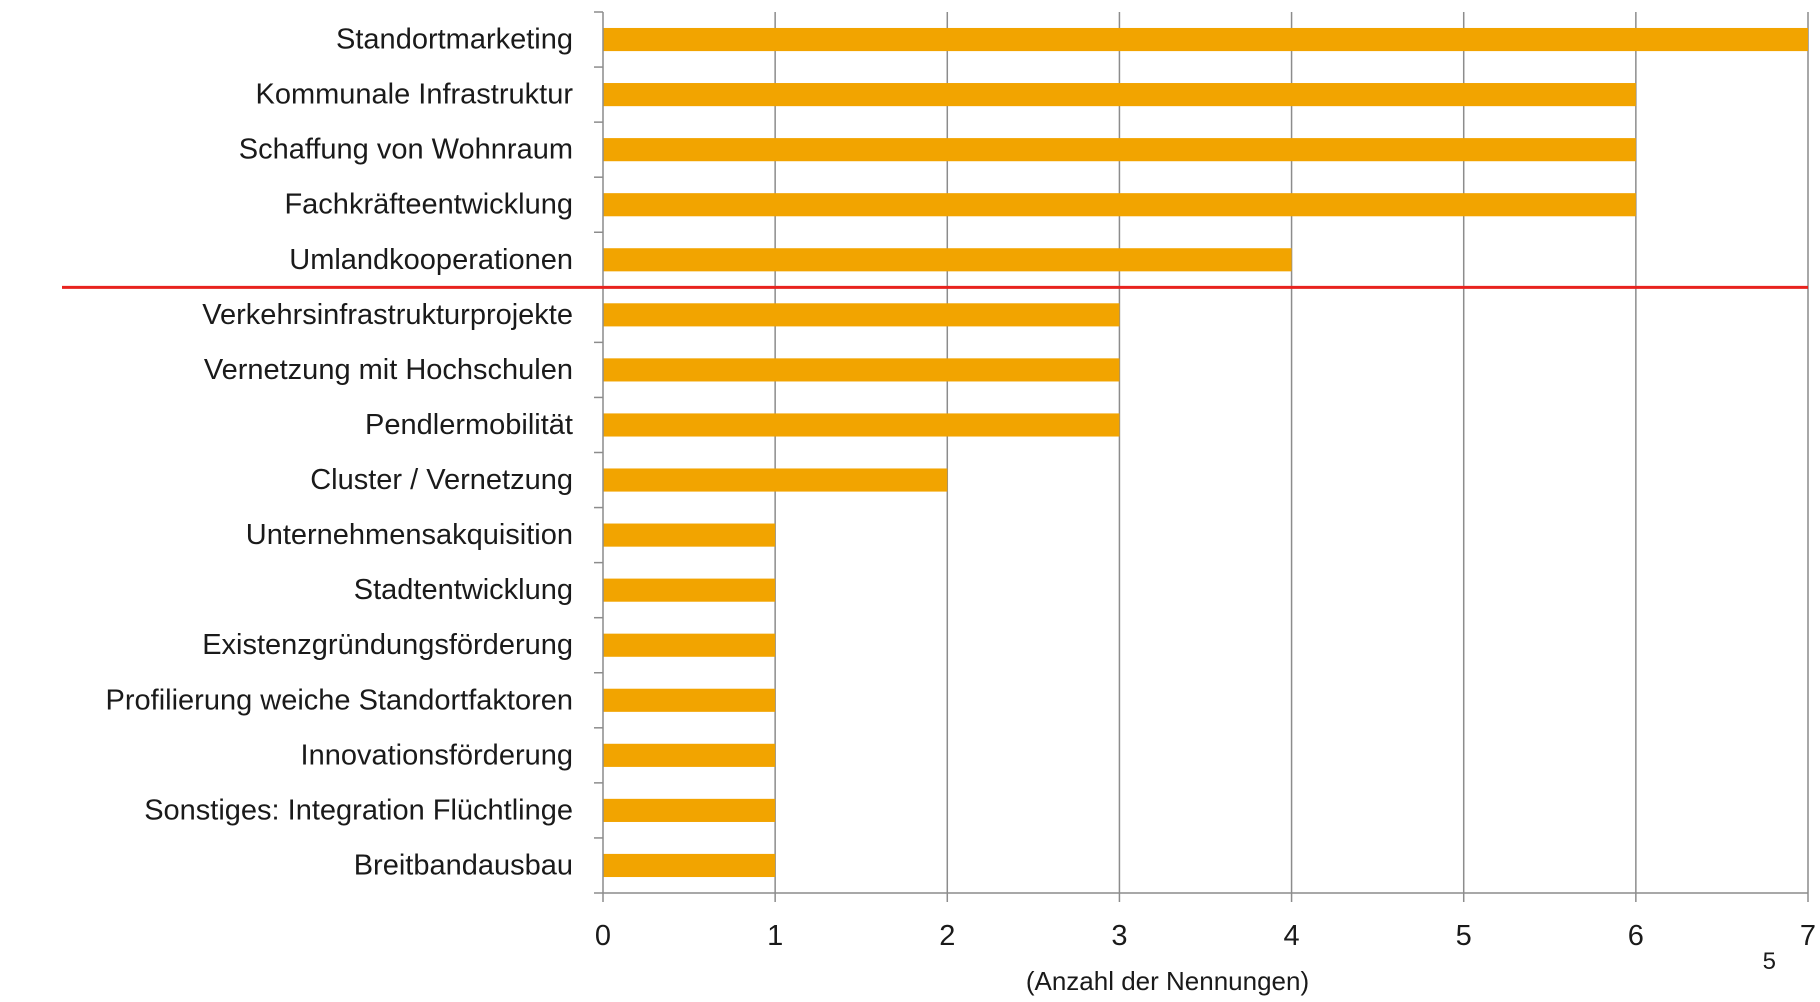 Image resolution: width=1820 pixels, height=1002 pixels. Describe the element at coordinates (1292, 936) in the screenshot. I see `x-tick-label: 4` at that location.